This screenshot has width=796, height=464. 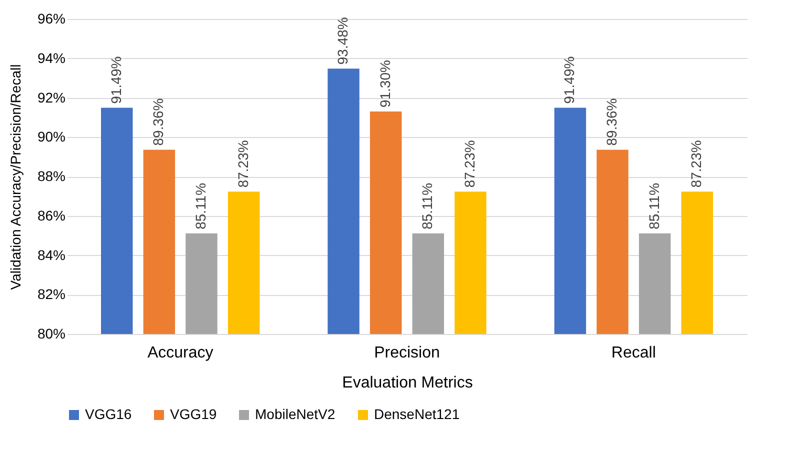 What do you see at coordinates (342, 41) in the screenshot?
I see `data-label: 93.48%` at bounding box center [342, 41].